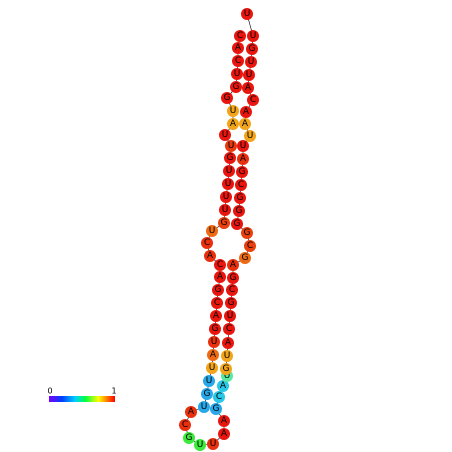 Image resolution: width=452 pixels, height=452 pixels. What do you see at coordinates (113, 391) in the screenshot?
I see `colorbar-max: 1` at bounding box center [113, 391].